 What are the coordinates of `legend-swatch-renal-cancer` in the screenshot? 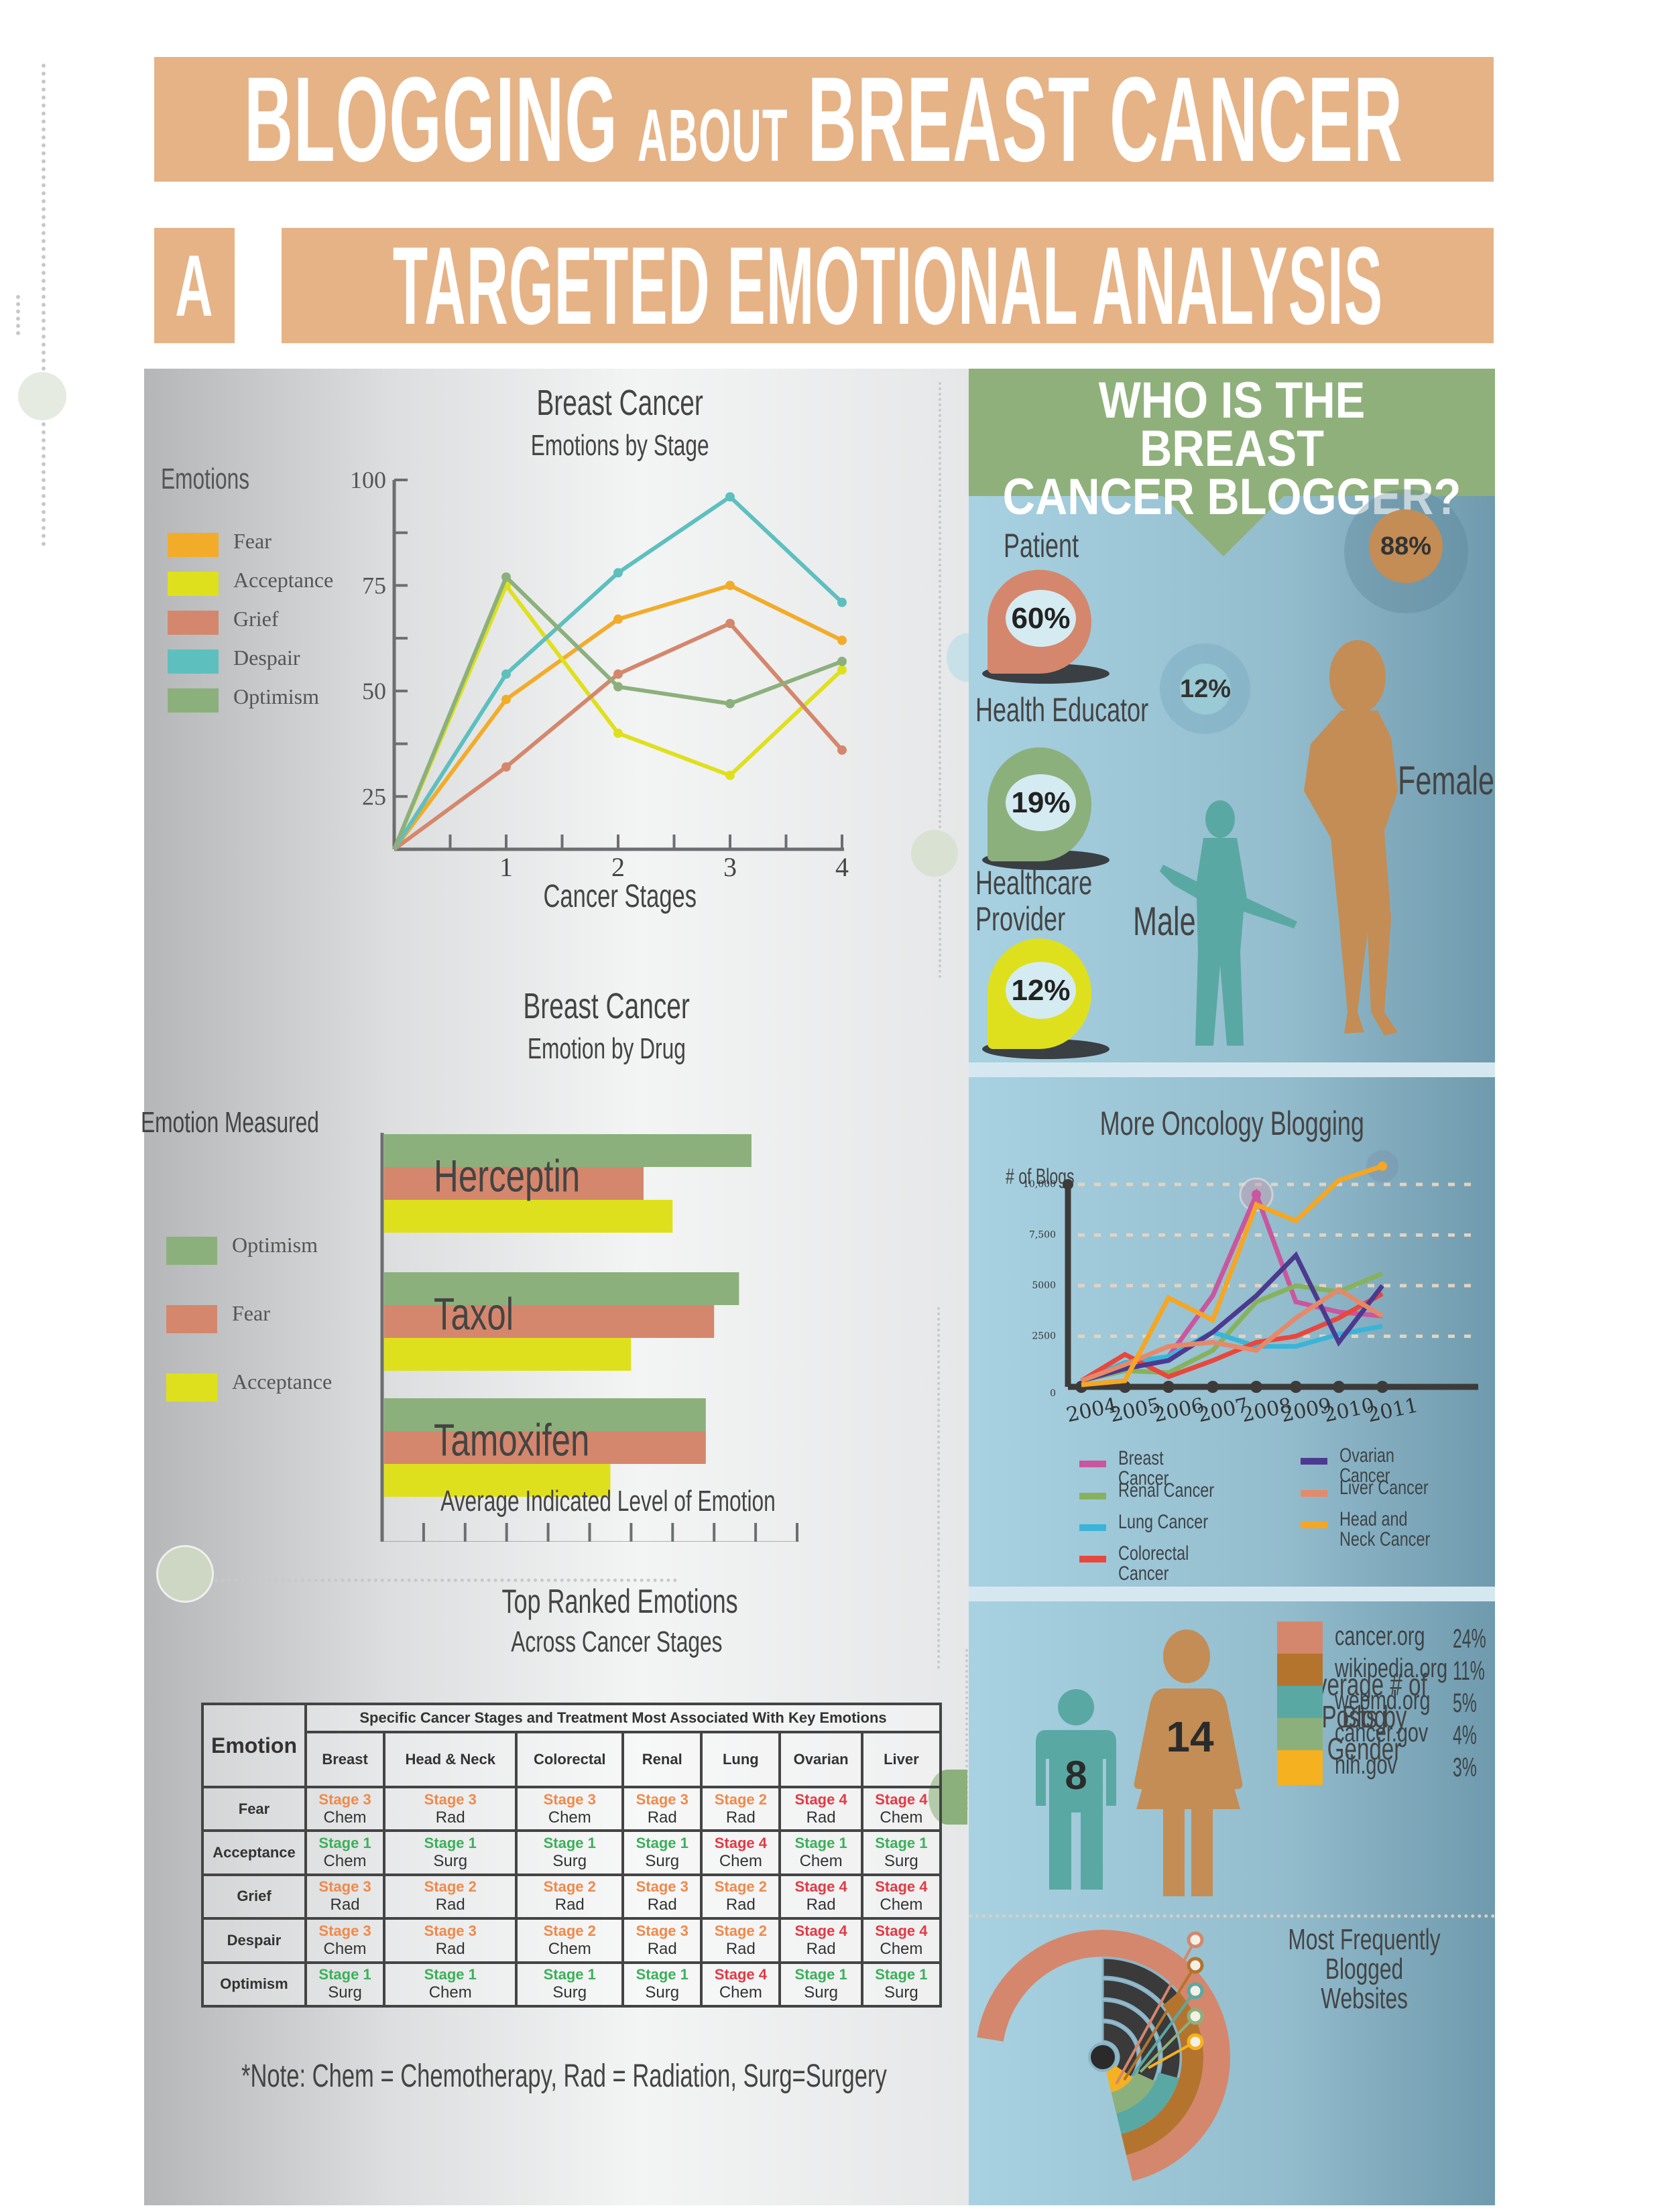 It's located at (1092, 1496).